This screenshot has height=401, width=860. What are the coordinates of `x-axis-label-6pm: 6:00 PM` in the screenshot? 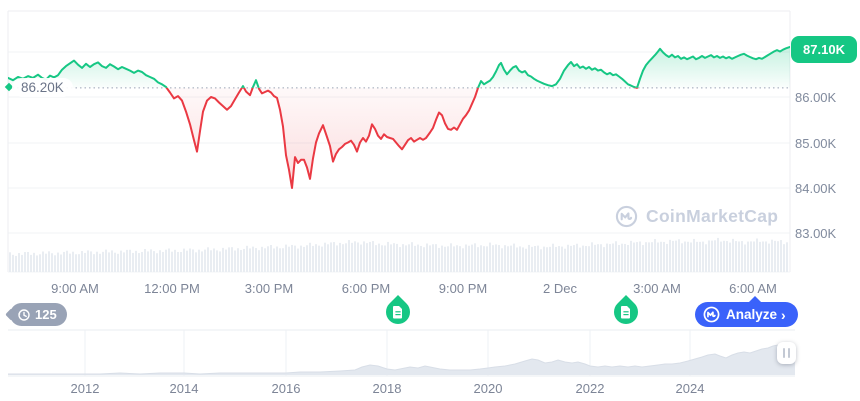 It's located at (366, 288).